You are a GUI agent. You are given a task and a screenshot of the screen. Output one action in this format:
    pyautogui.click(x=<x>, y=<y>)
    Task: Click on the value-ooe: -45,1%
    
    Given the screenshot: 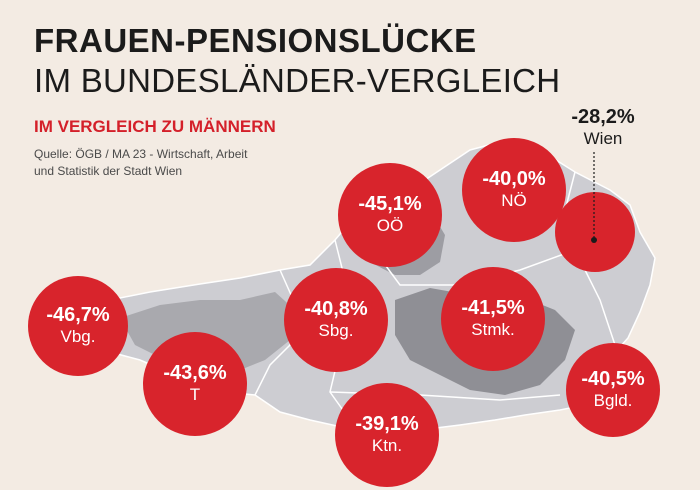 What is the action you would take?
    pyautogui.click(x=390, y=204)
    